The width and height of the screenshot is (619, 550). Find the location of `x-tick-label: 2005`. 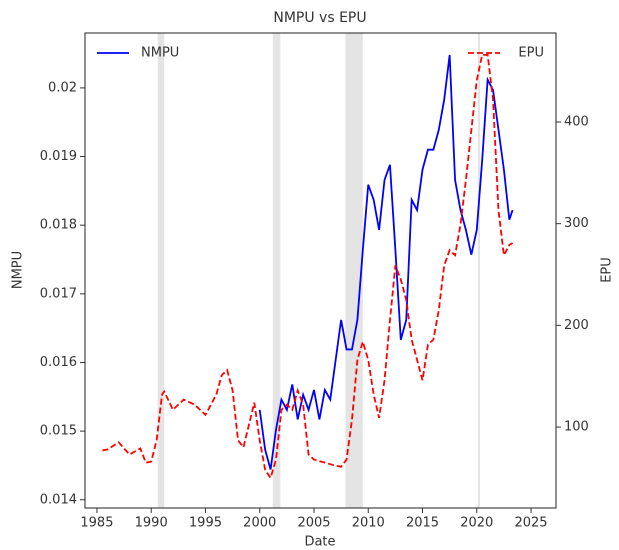

x-tick-label: 2005 is located at coordinates (313, 523).